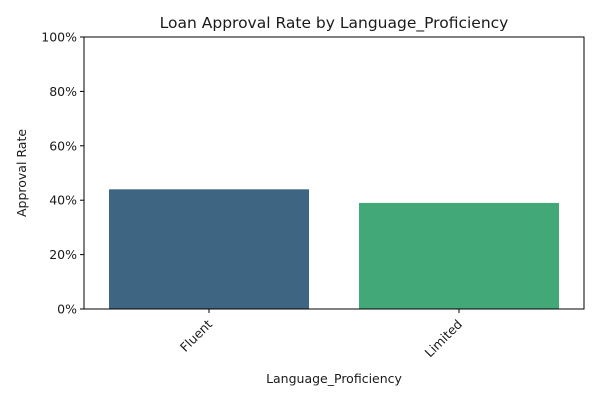 The image size is (600, 400). Describe the element at coordinates (21, 173) in the screenshot. I see `y-axis-label: Approval Rate` at that location.